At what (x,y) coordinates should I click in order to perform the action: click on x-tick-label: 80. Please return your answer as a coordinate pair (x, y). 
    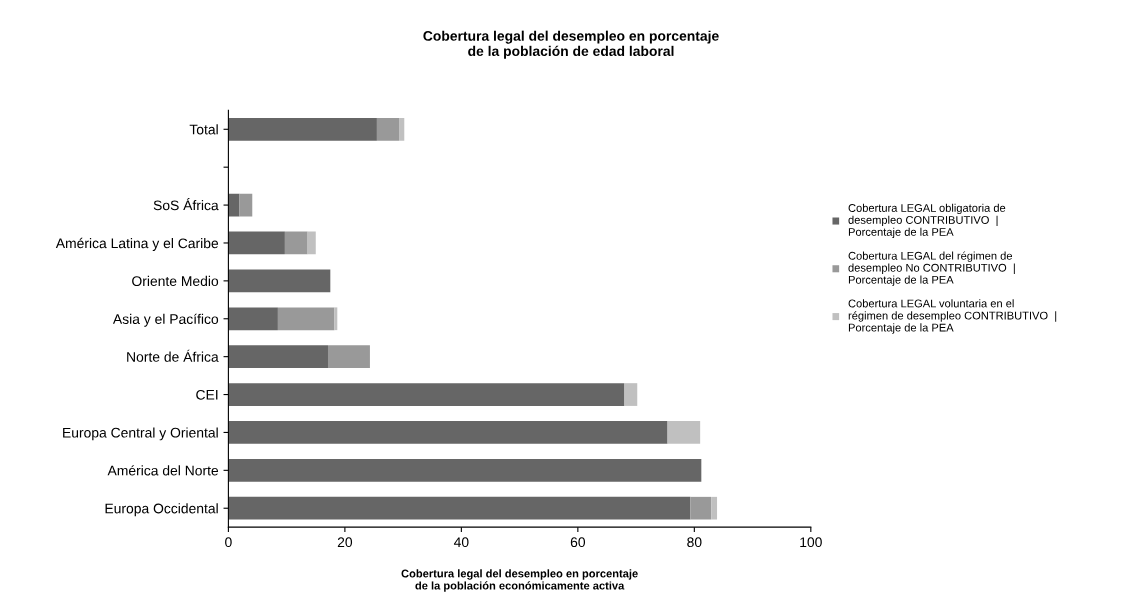
    Looking at the image, I should click on (694, 542).